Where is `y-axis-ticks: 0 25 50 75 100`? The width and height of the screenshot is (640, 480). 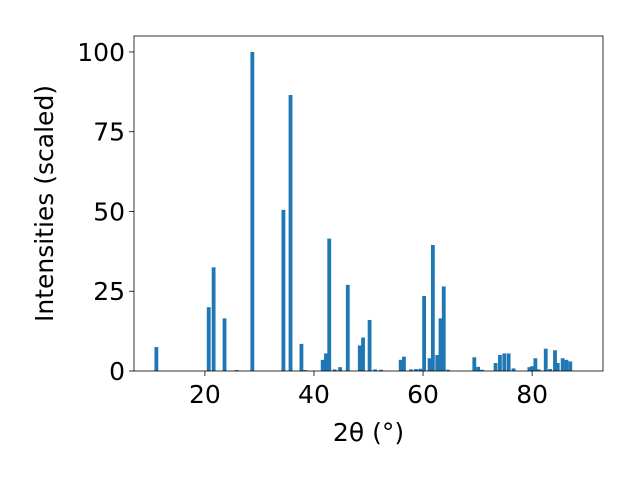 y-axis-ticks: 0 25 50 75 100 is located at coordinates (105, 212).